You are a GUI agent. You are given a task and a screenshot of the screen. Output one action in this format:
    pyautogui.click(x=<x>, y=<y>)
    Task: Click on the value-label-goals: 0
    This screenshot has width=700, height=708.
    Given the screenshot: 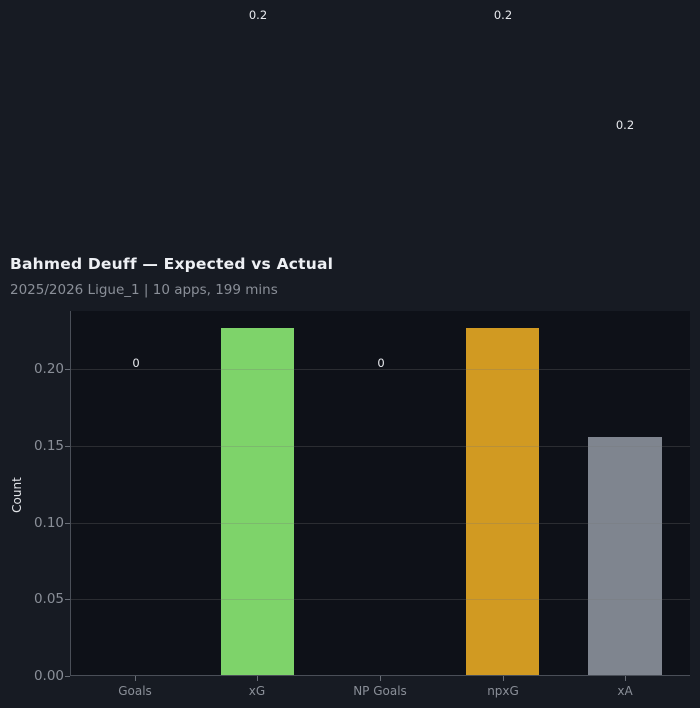 What is the action you would take?
    pyautogui.click(x=136, y=363)
    